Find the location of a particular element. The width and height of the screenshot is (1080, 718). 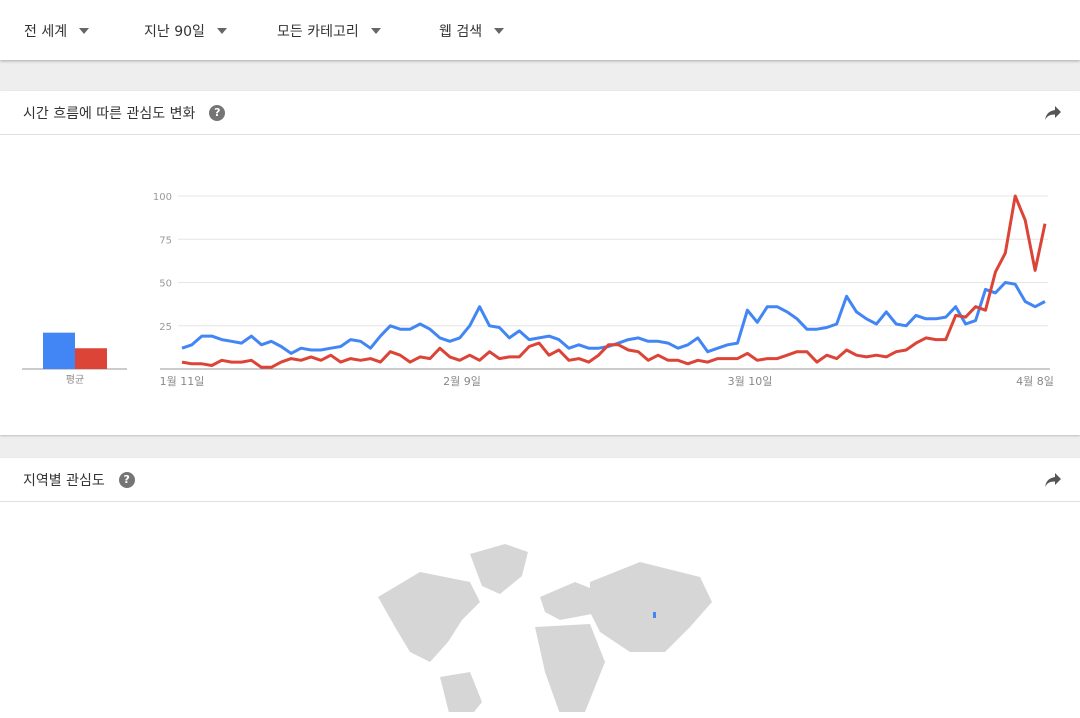

map-asia is located at coordinates (651, 607).